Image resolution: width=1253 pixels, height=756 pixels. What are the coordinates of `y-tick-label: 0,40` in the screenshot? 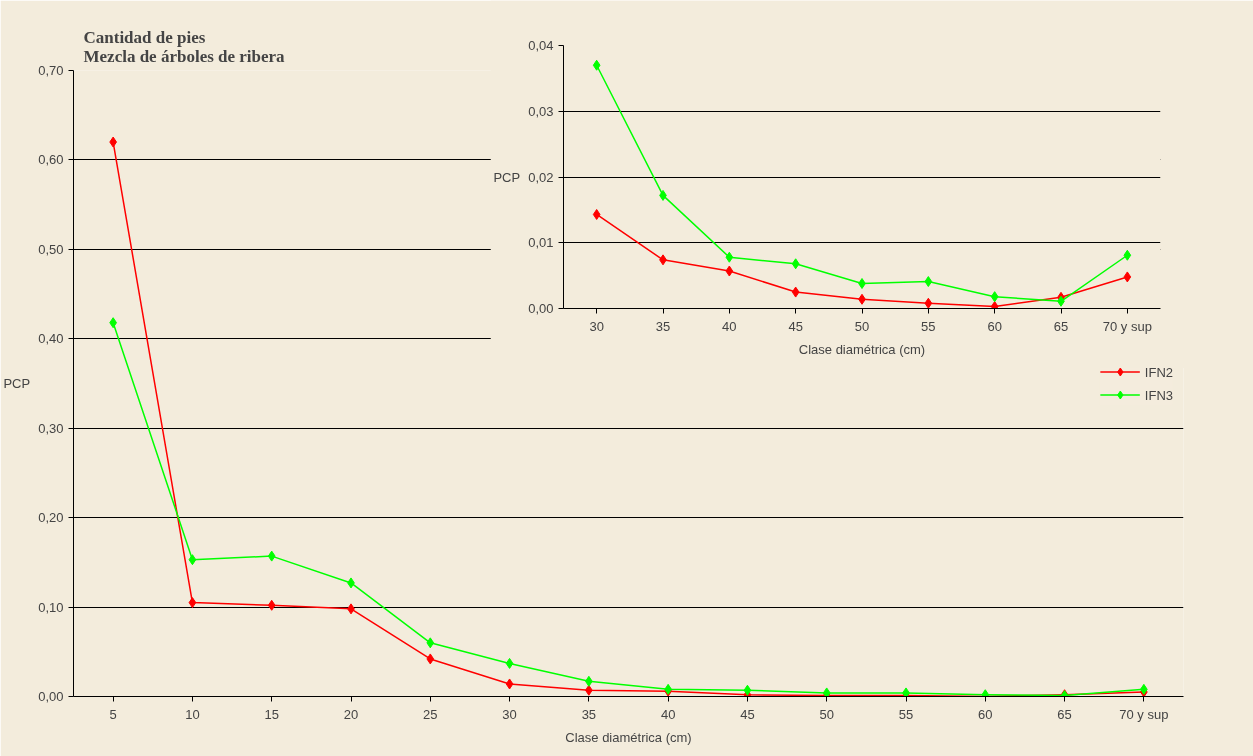 It's located at (51, 339).